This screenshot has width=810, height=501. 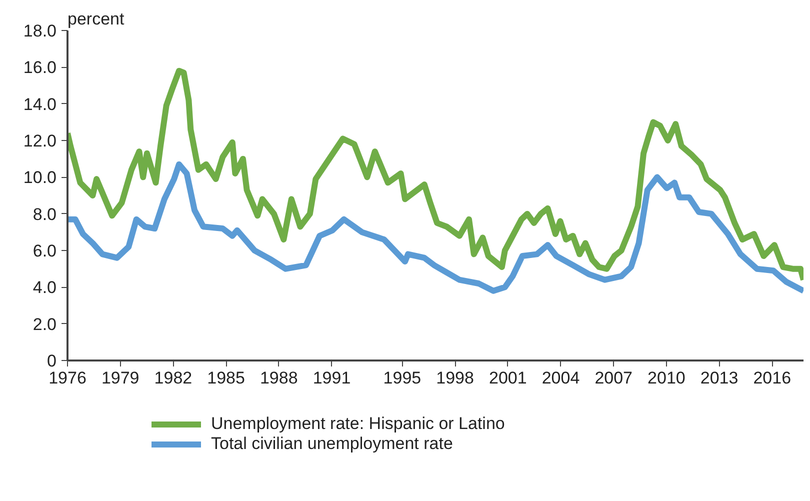 I want to click on x-tick-label: 1985, so click(x=226, y=378).